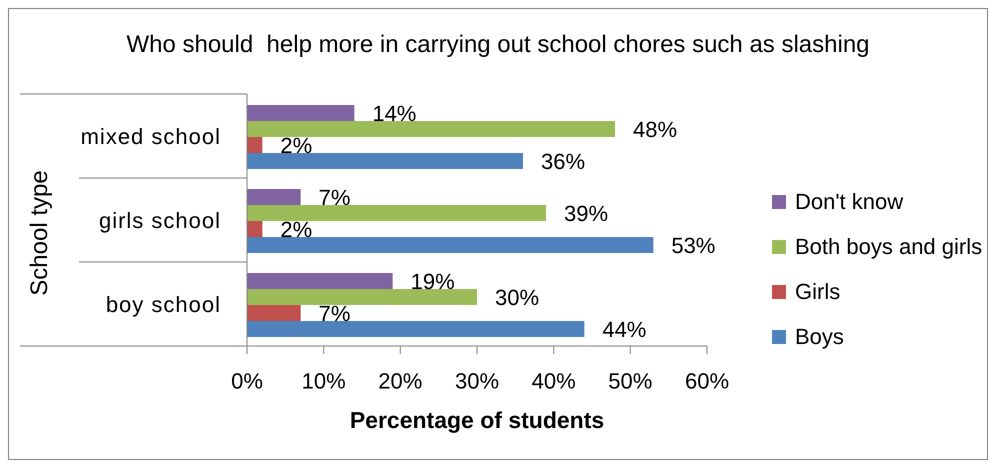 Image resolution: width=995 pixels, height=467 pixels. What do you see at coordinates (394, 113) in the screenshot?
I see `data-label: 14%` at bounding box center [394, 113].